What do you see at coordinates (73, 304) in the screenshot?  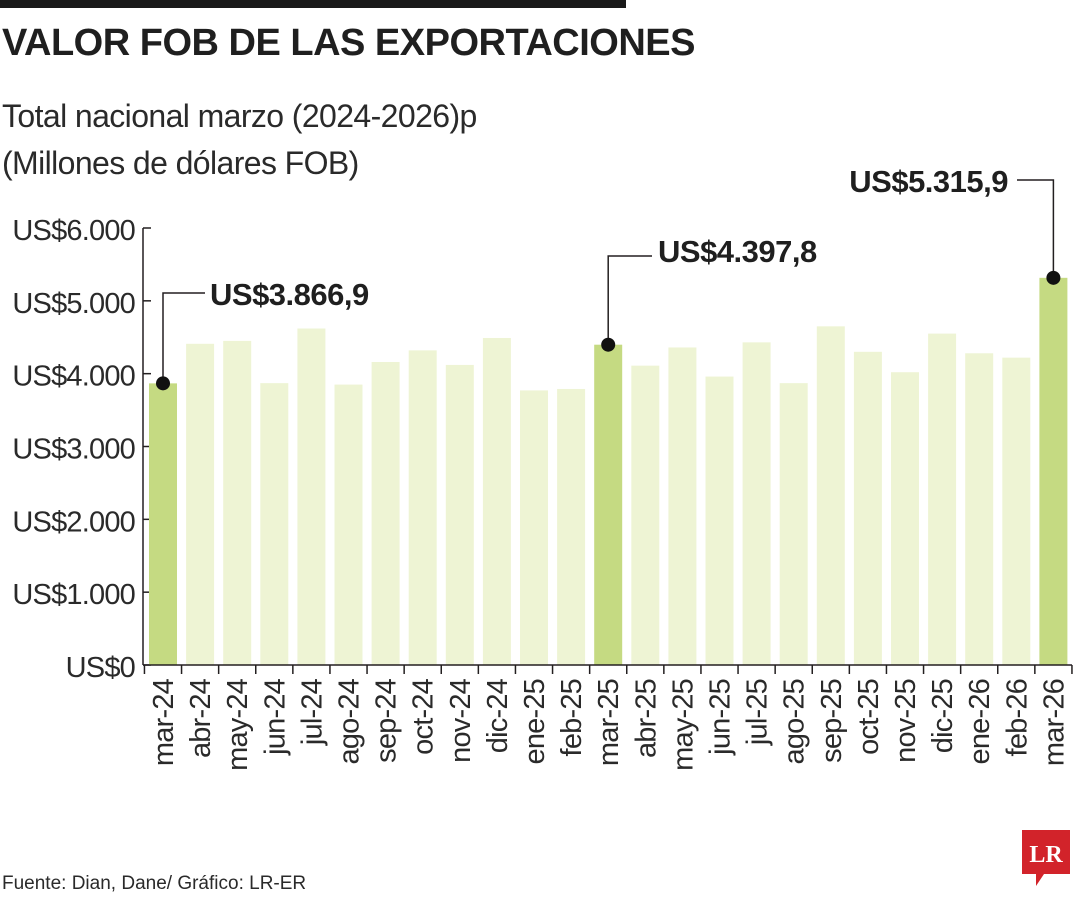 I see `y-tick-label: US$5.000` at bounding box center [73, 304].